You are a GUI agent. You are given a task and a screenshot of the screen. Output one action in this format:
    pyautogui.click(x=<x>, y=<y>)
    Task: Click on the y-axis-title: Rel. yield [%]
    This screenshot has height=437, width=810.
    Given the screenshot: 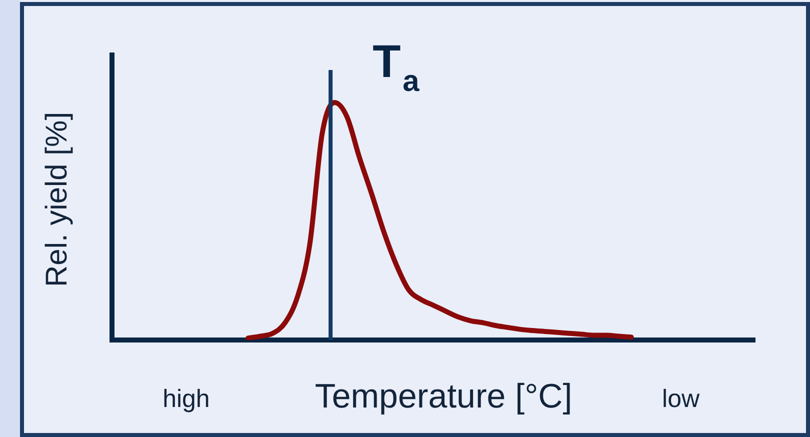 What is the action you would take?
    pyautogui.click(x=57, y=200)
    